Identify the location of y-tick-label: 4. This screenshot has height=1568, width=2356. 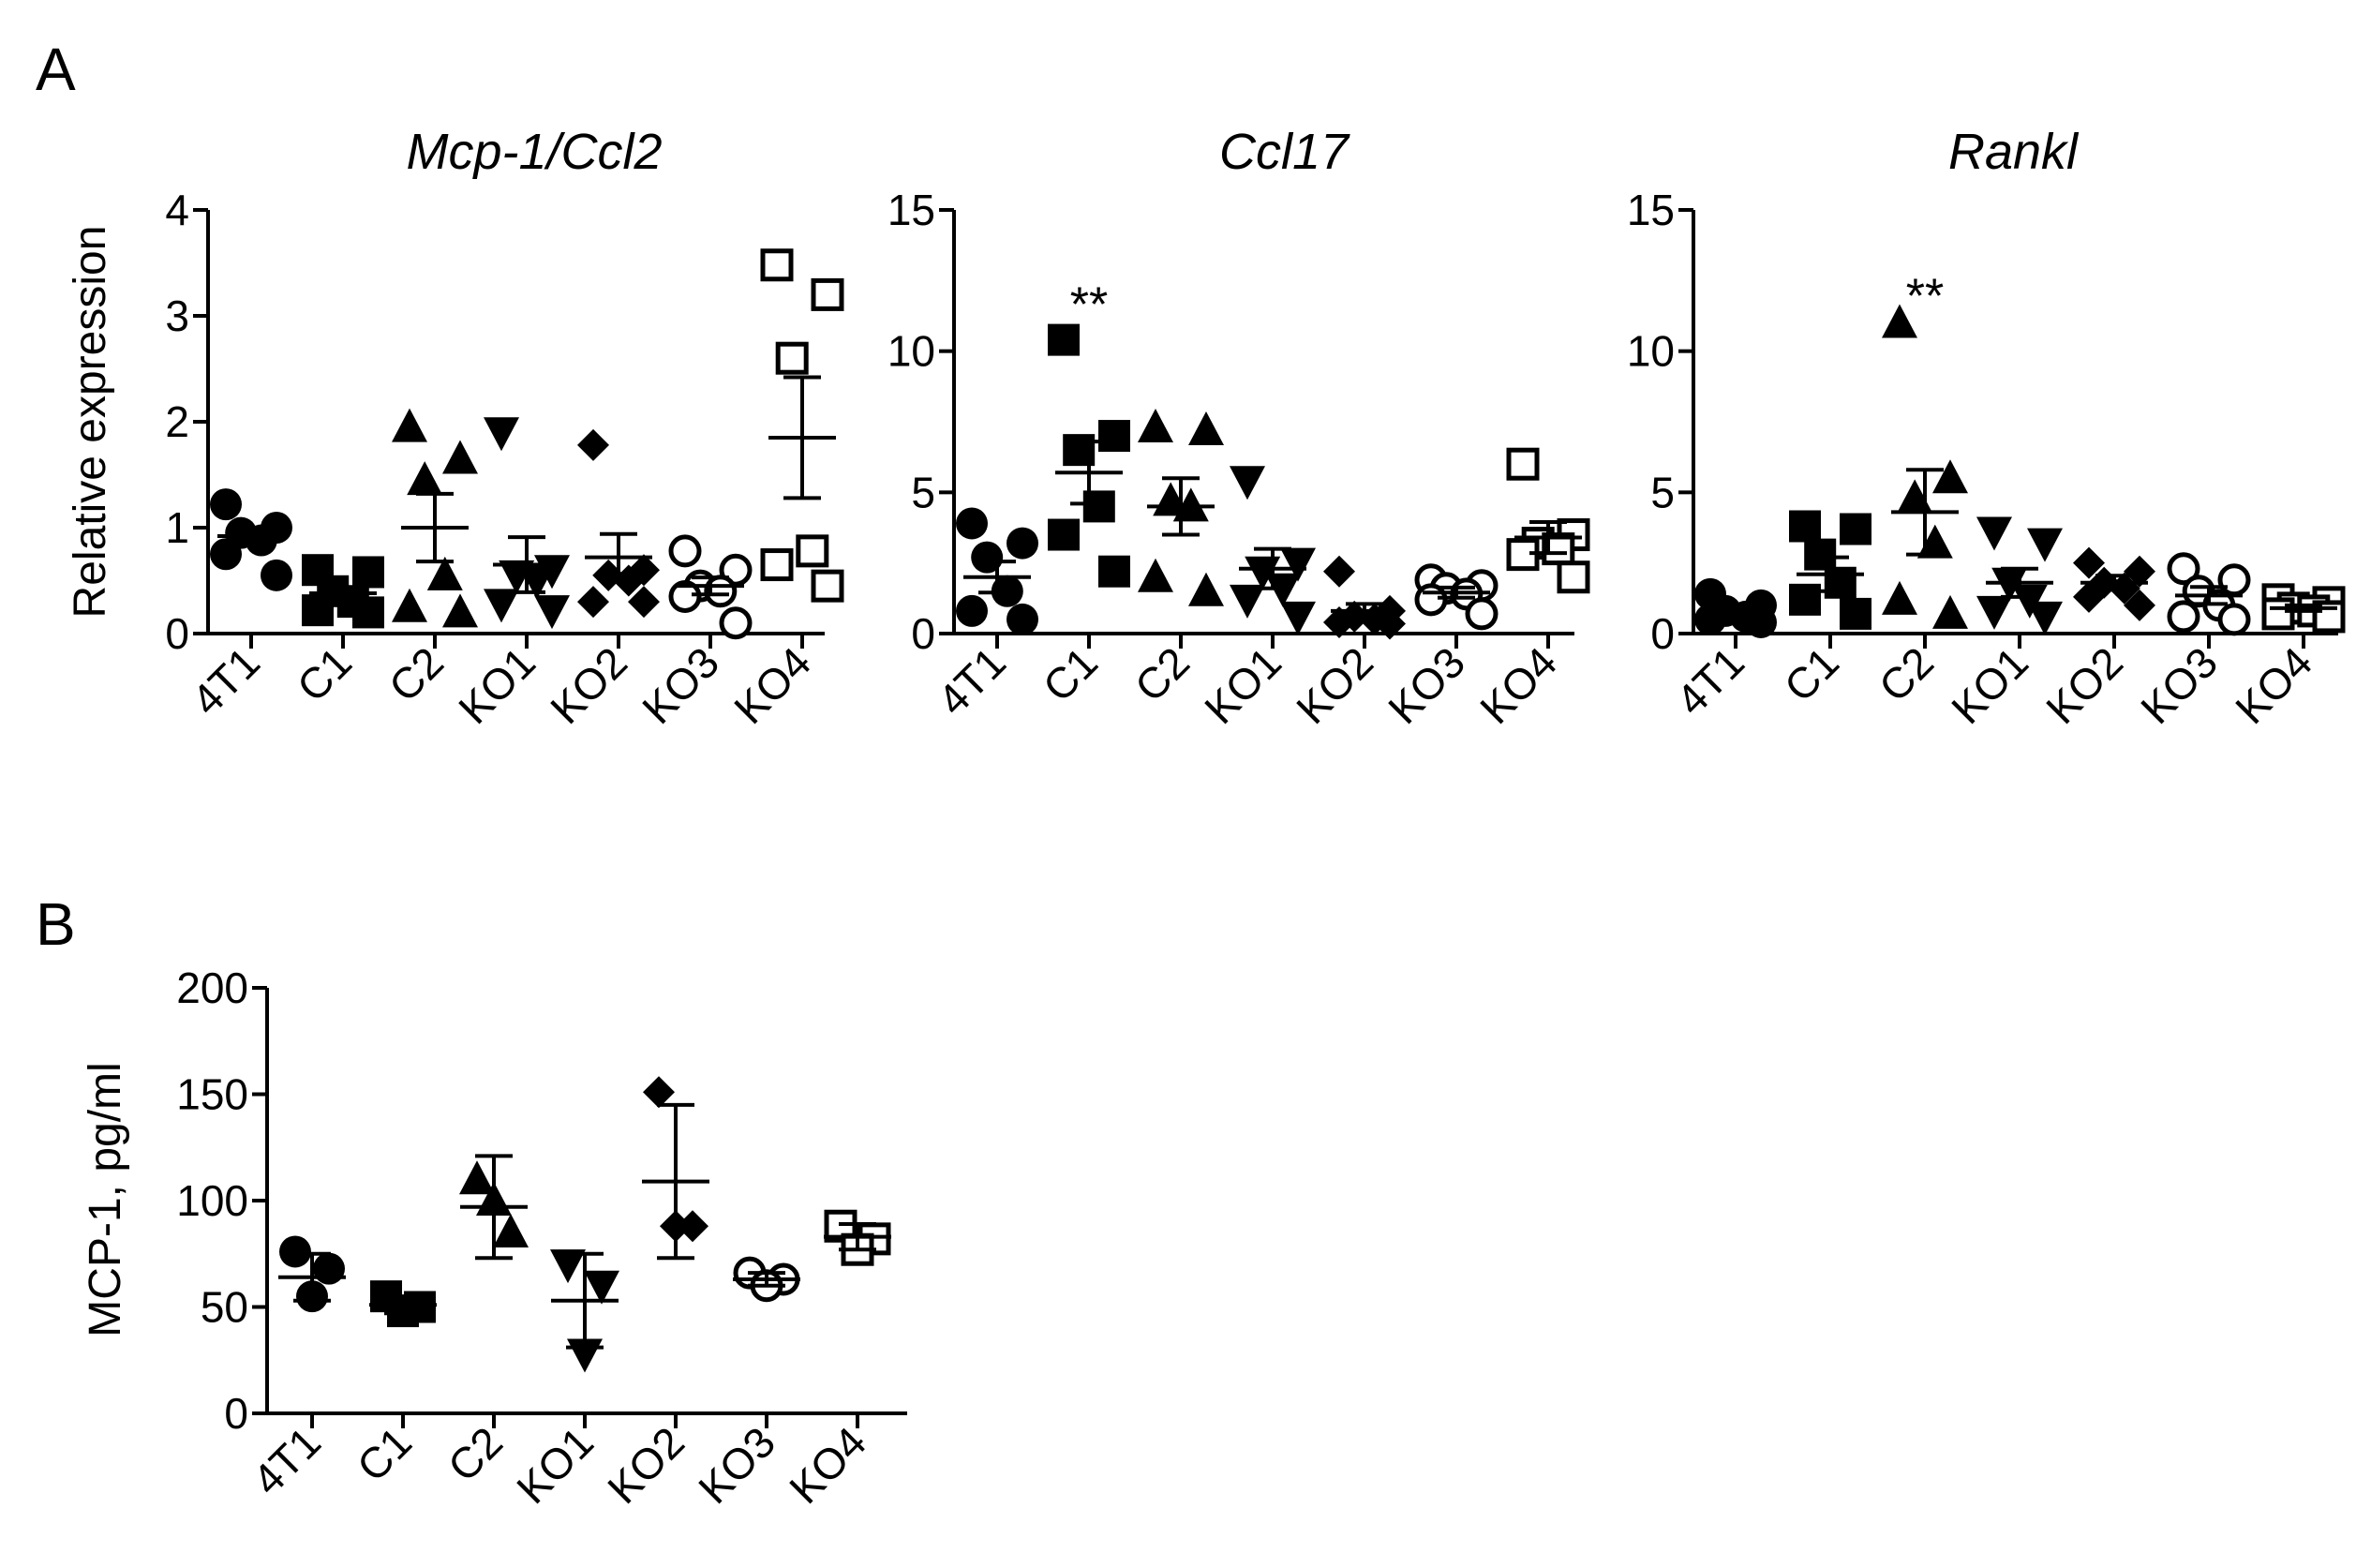
(177, 210).